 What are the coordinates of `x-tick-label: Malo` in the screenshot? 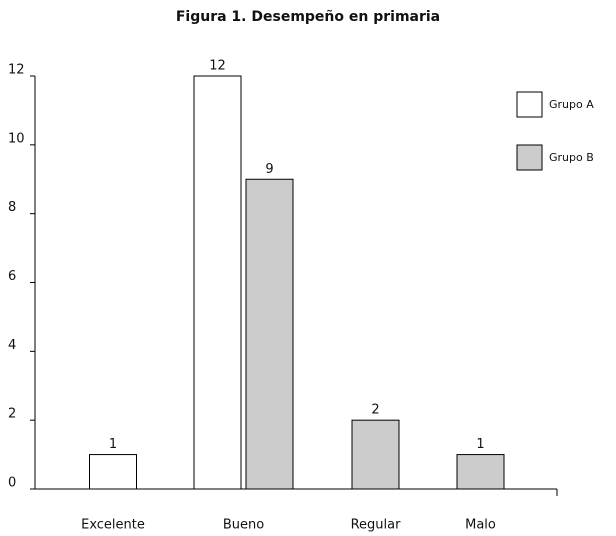 It's located at (480, 525).